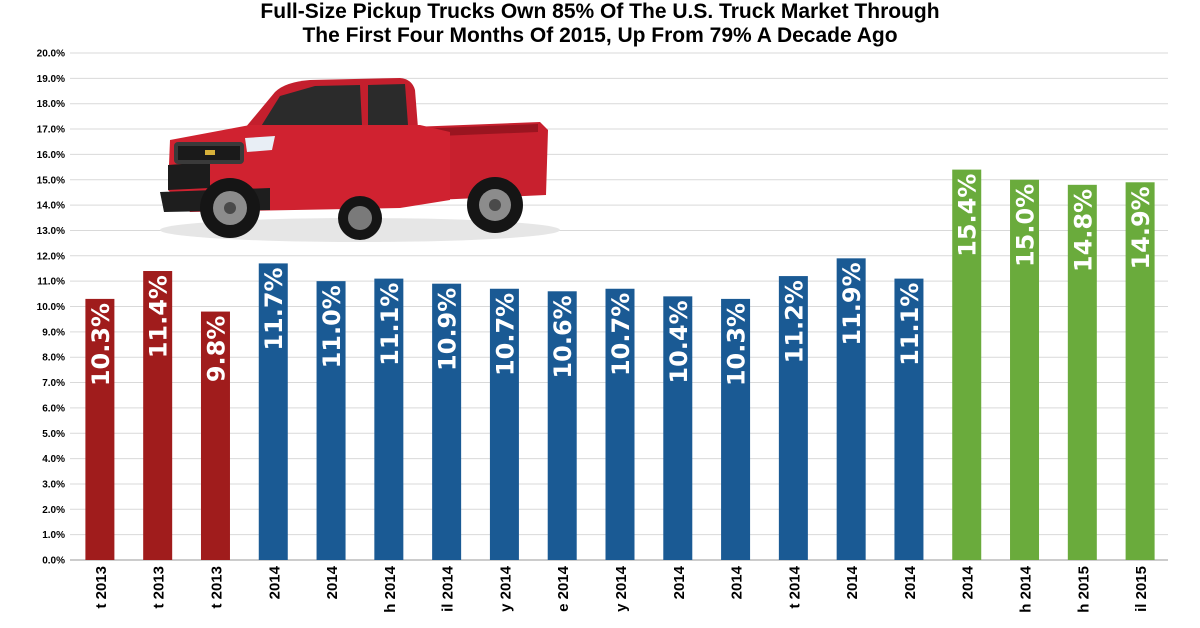 The height and width of the screenshot is (628, 1200). I want to click on x-tick-label: t 2014, so click(794, 586).